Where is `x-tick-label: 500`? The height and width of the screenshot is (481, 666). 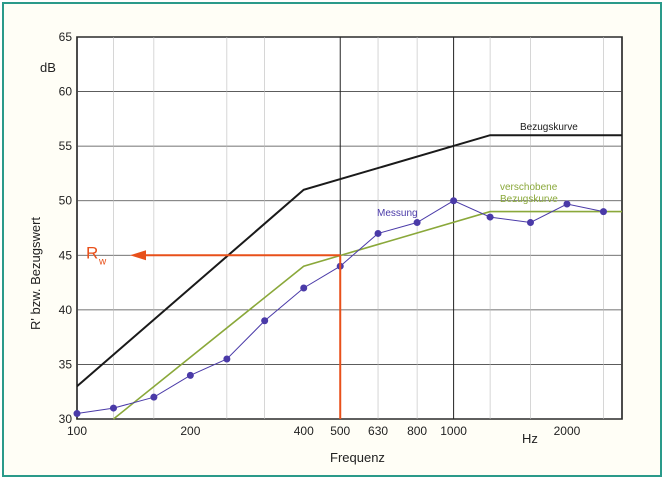
x-tick-label: 500 is located at coordinates (340, 431).